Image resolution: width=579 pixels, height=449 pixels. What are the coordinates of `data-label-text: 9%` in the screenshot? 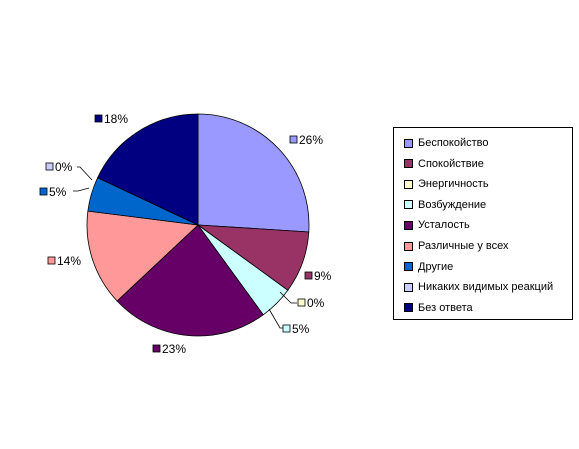 It's located at (323, 276).